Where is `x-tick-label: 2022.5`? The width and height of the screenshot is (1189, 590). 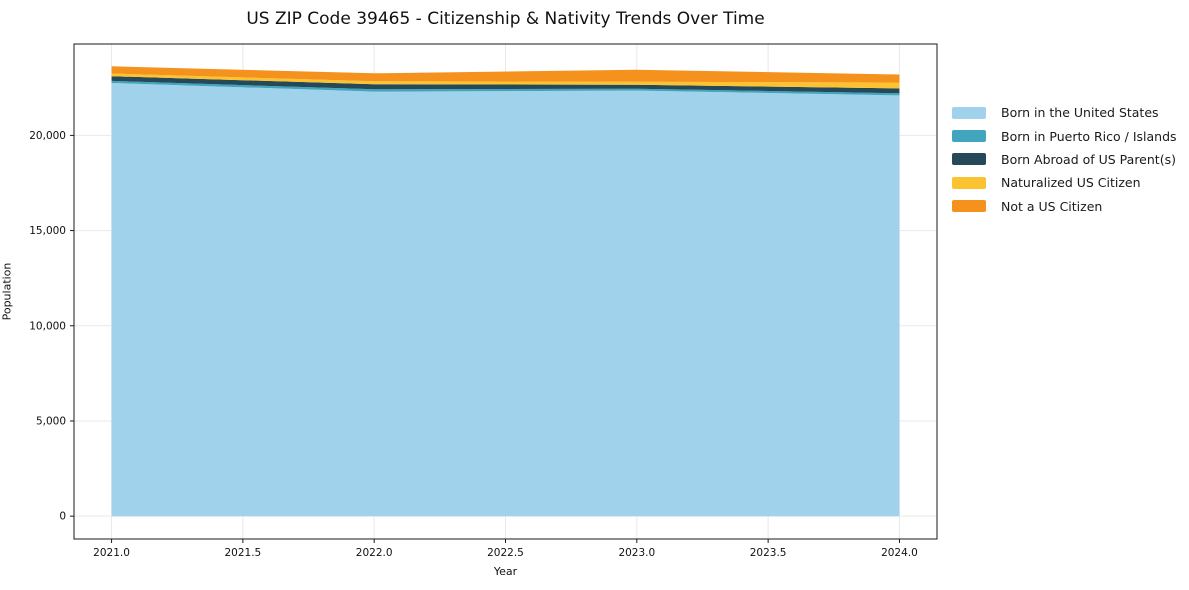 x-tick-label: 2022.5 is located at coordinates (505, 553).